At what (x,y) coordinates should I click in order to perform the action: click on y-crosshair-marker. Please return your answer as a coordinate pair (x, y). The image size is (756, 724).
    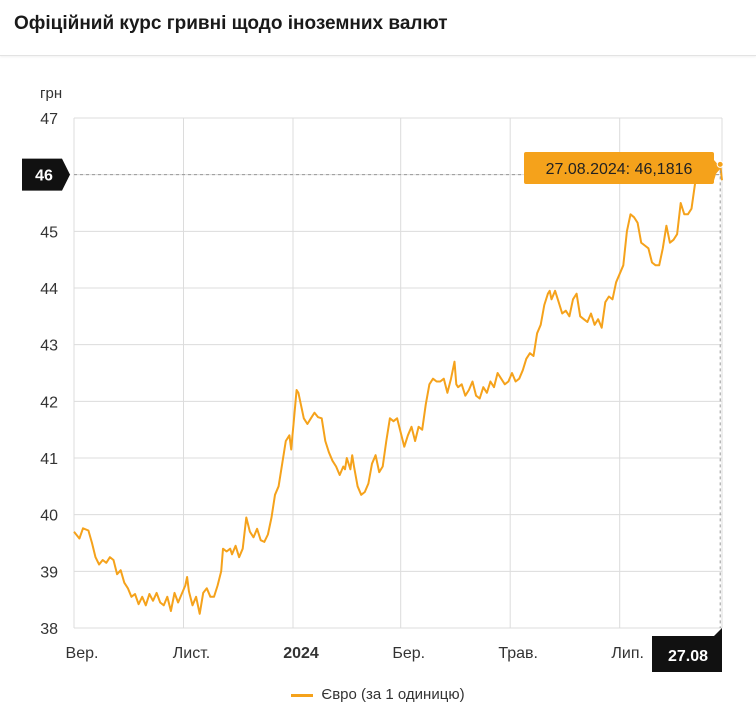
    Looking at the image, I should click on (46, 174).